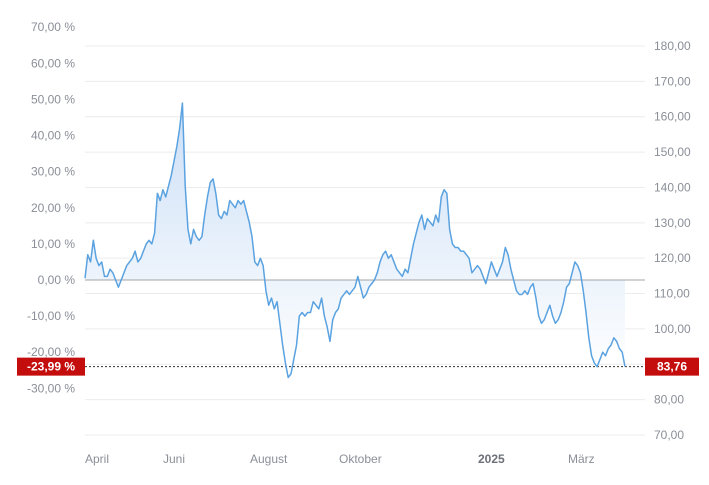 This screenshot has height=485, width=709. What do you see at coordinates (672, 81) in the screenshot?
I see `y-right-tick-label: 170,00` at bounding box center [672, 81].